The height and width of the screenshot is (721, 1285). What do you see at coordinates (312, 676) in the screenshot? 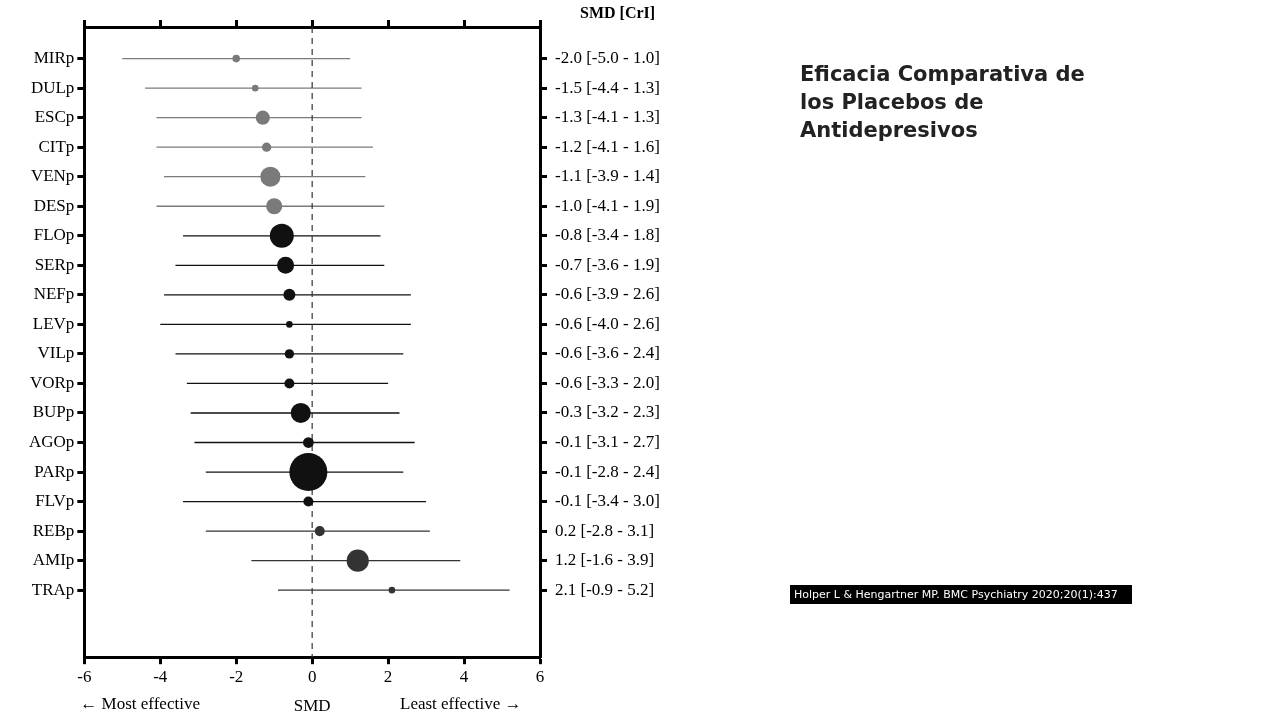
I see `x-tick-label: 0` at bounding box center [312, 676].